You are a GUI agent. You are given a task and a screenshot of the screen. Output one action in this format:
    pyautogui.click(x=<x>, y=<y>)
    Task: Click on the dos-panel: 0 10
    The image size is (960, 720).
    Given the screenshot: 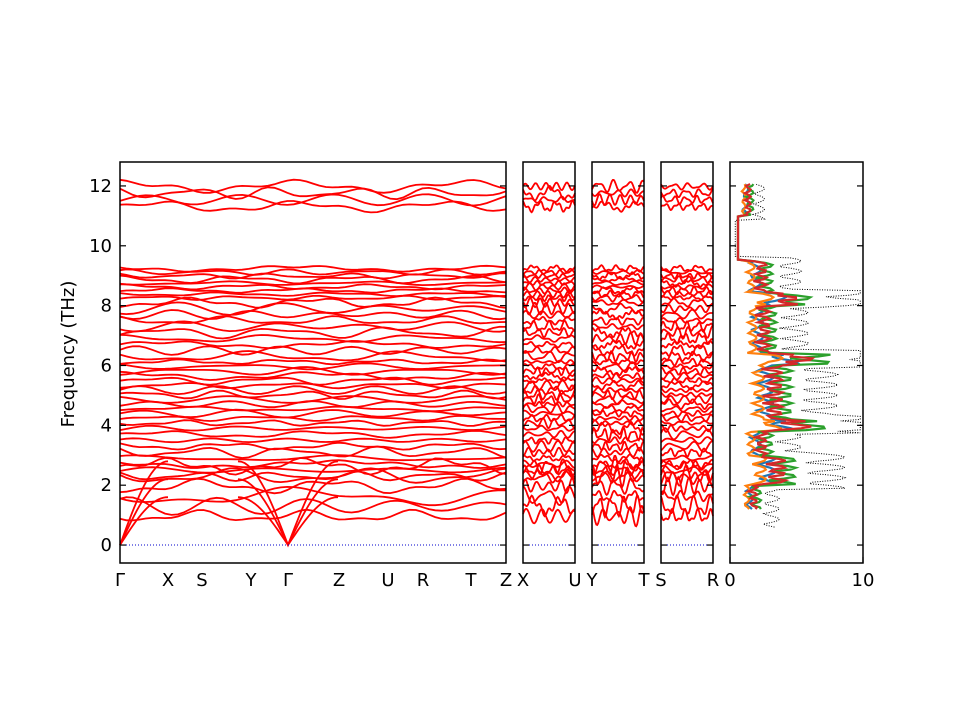 What is the action you would take?
    pyautogui.click(x=799, y=376)
    